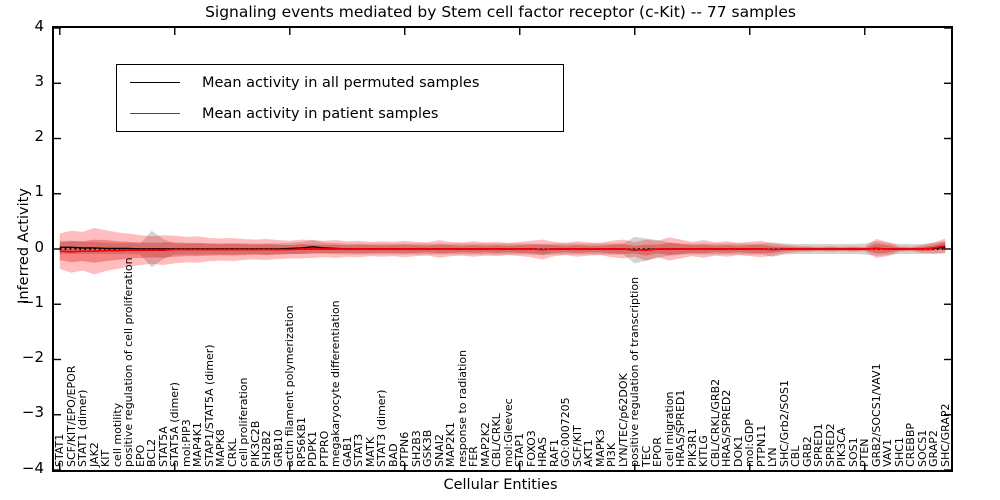 This screenshot has width=1000, height=500. I want to click on legend-item-permuted: Mean activity in all permuted samples, so click(340, 83).